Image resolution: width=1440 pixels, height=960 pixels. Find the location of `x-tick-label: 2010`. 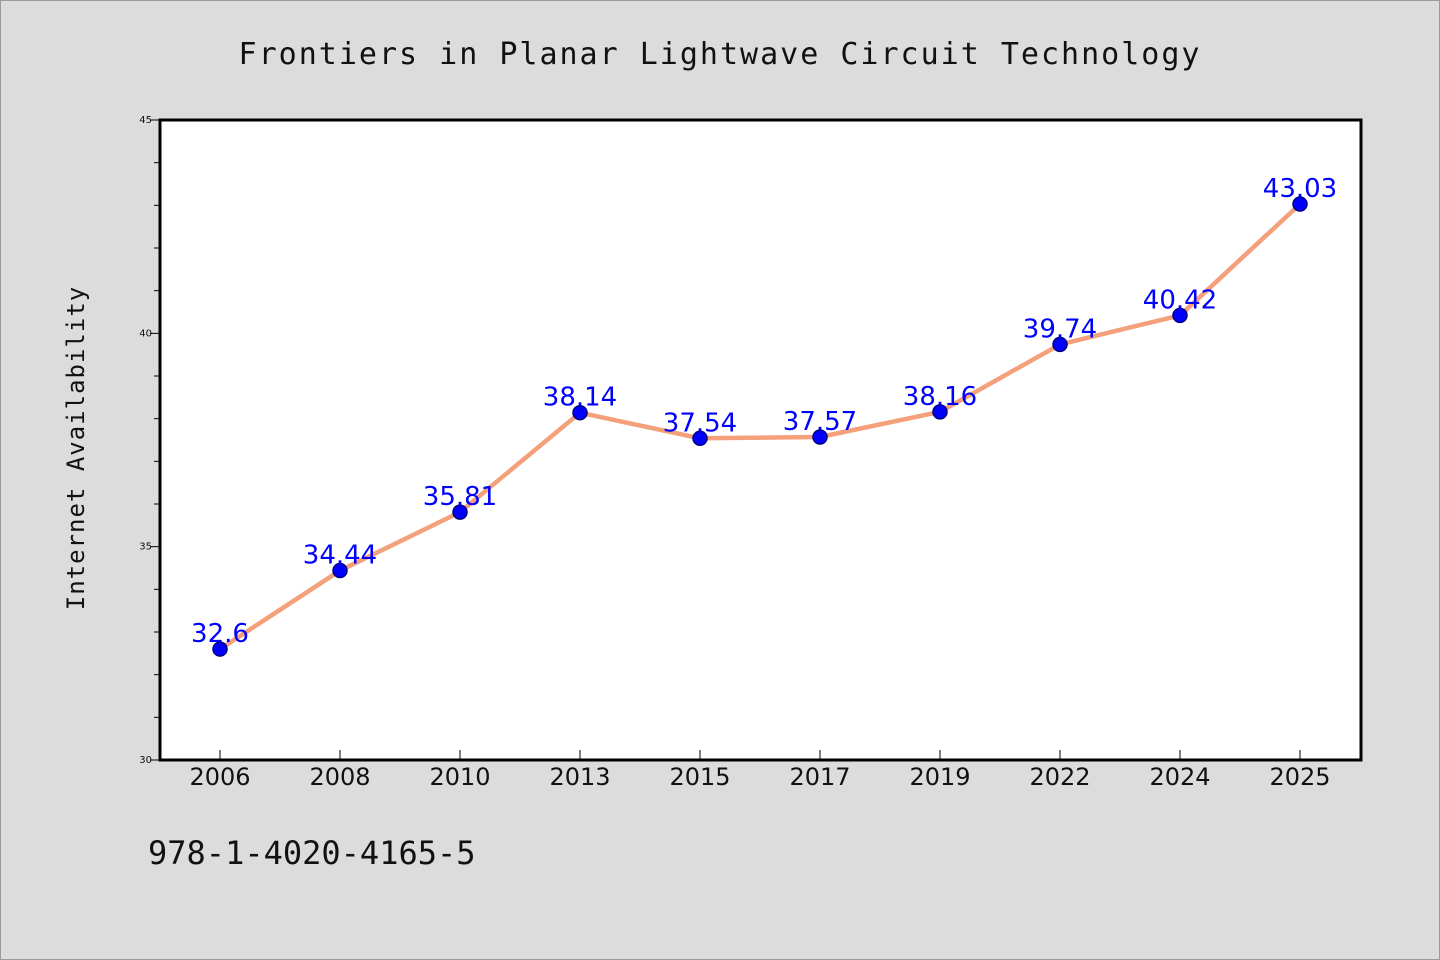

x-tick-label: 2010 is located at coordinates (459, 777).